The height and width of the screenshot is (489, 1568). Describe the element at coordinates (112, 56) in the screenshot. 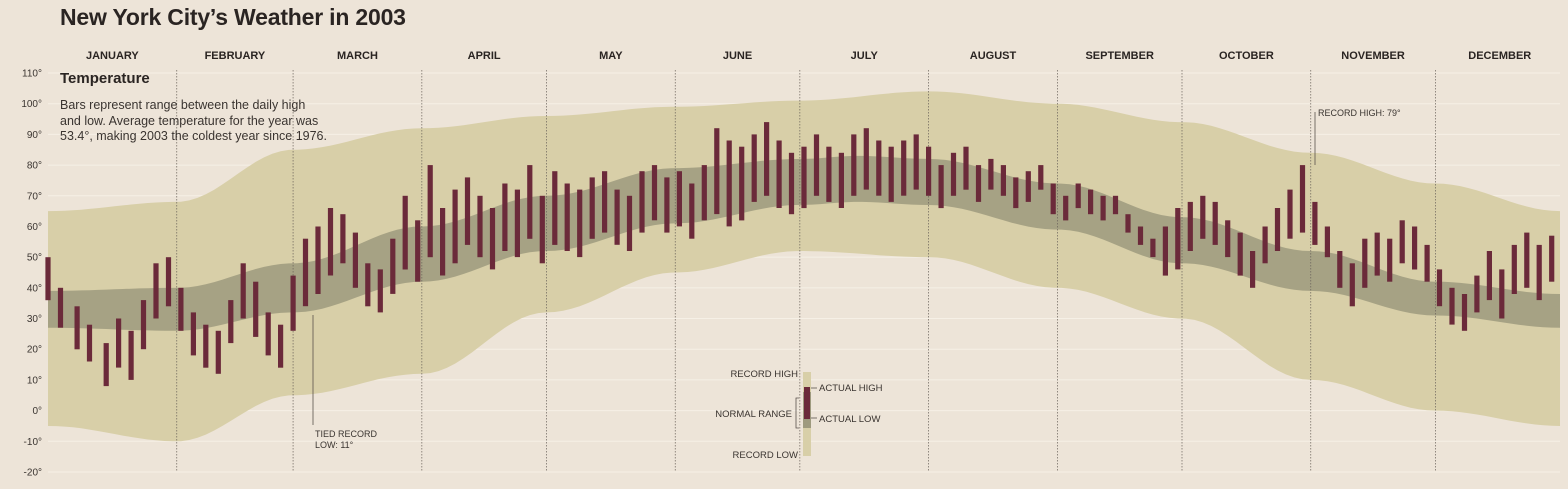

I see `month-label: JANUARY` at that location.